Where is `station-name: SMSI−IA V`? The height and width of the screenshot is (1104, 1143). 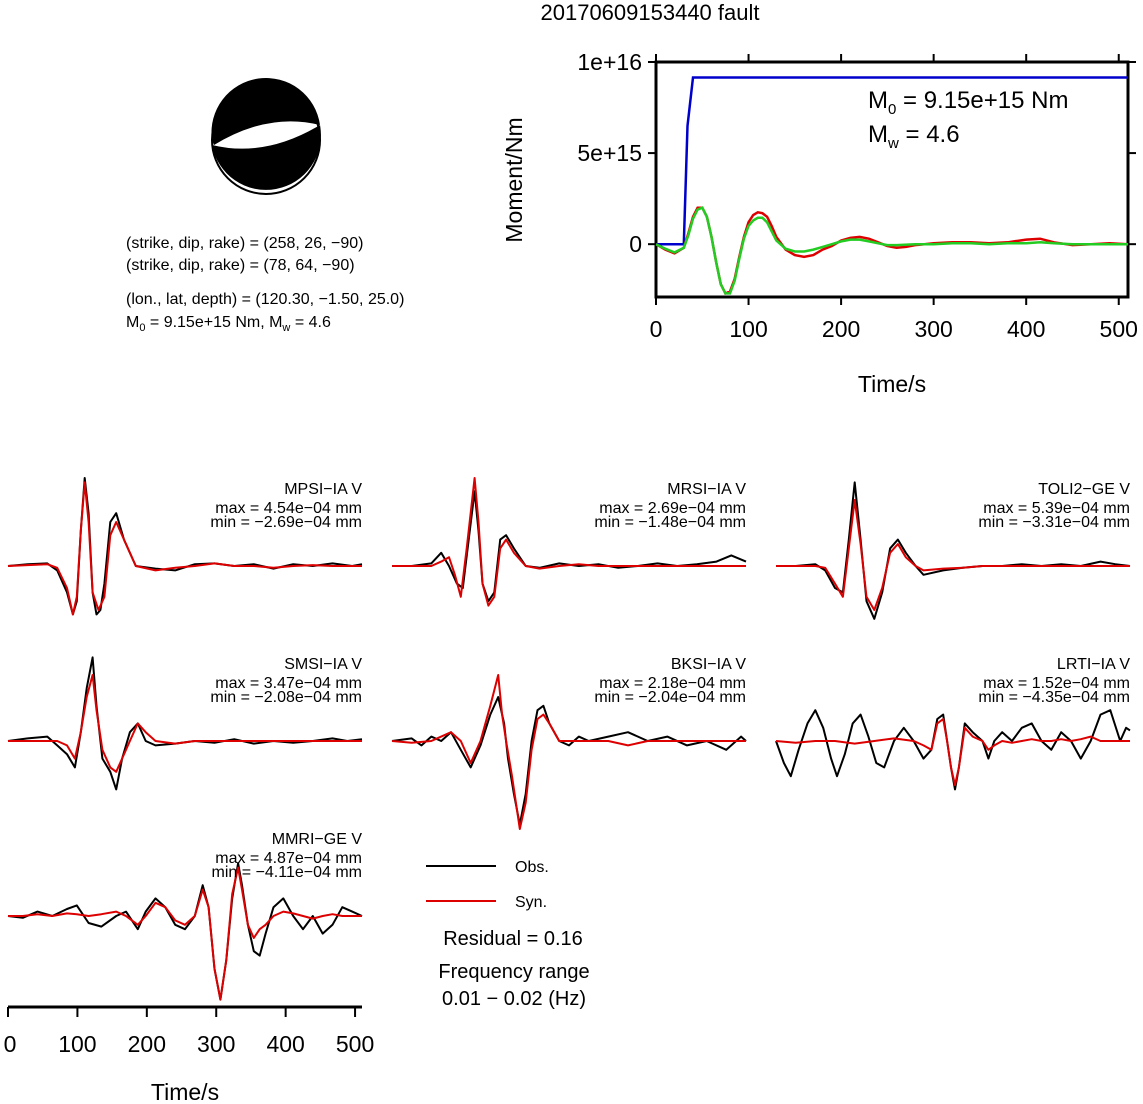 station-name: SMSI−IA V is located at coordinates (323, 664).